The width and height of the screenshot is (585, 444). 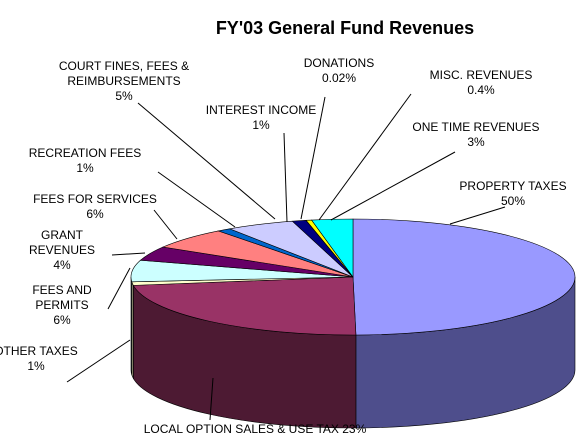 What do you see at coordinates (206, 161) in the screenshot?
I see `leader-line-court` at bounding box center [206, 161].